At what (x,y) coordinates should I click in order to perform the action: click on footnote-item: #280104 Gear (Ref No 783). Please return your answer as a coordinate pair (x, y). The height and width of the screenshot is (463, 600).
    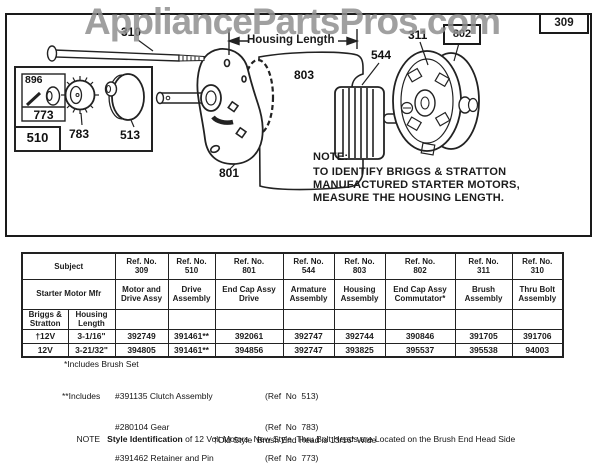
    Looking at the image, I should click on (190, 427).